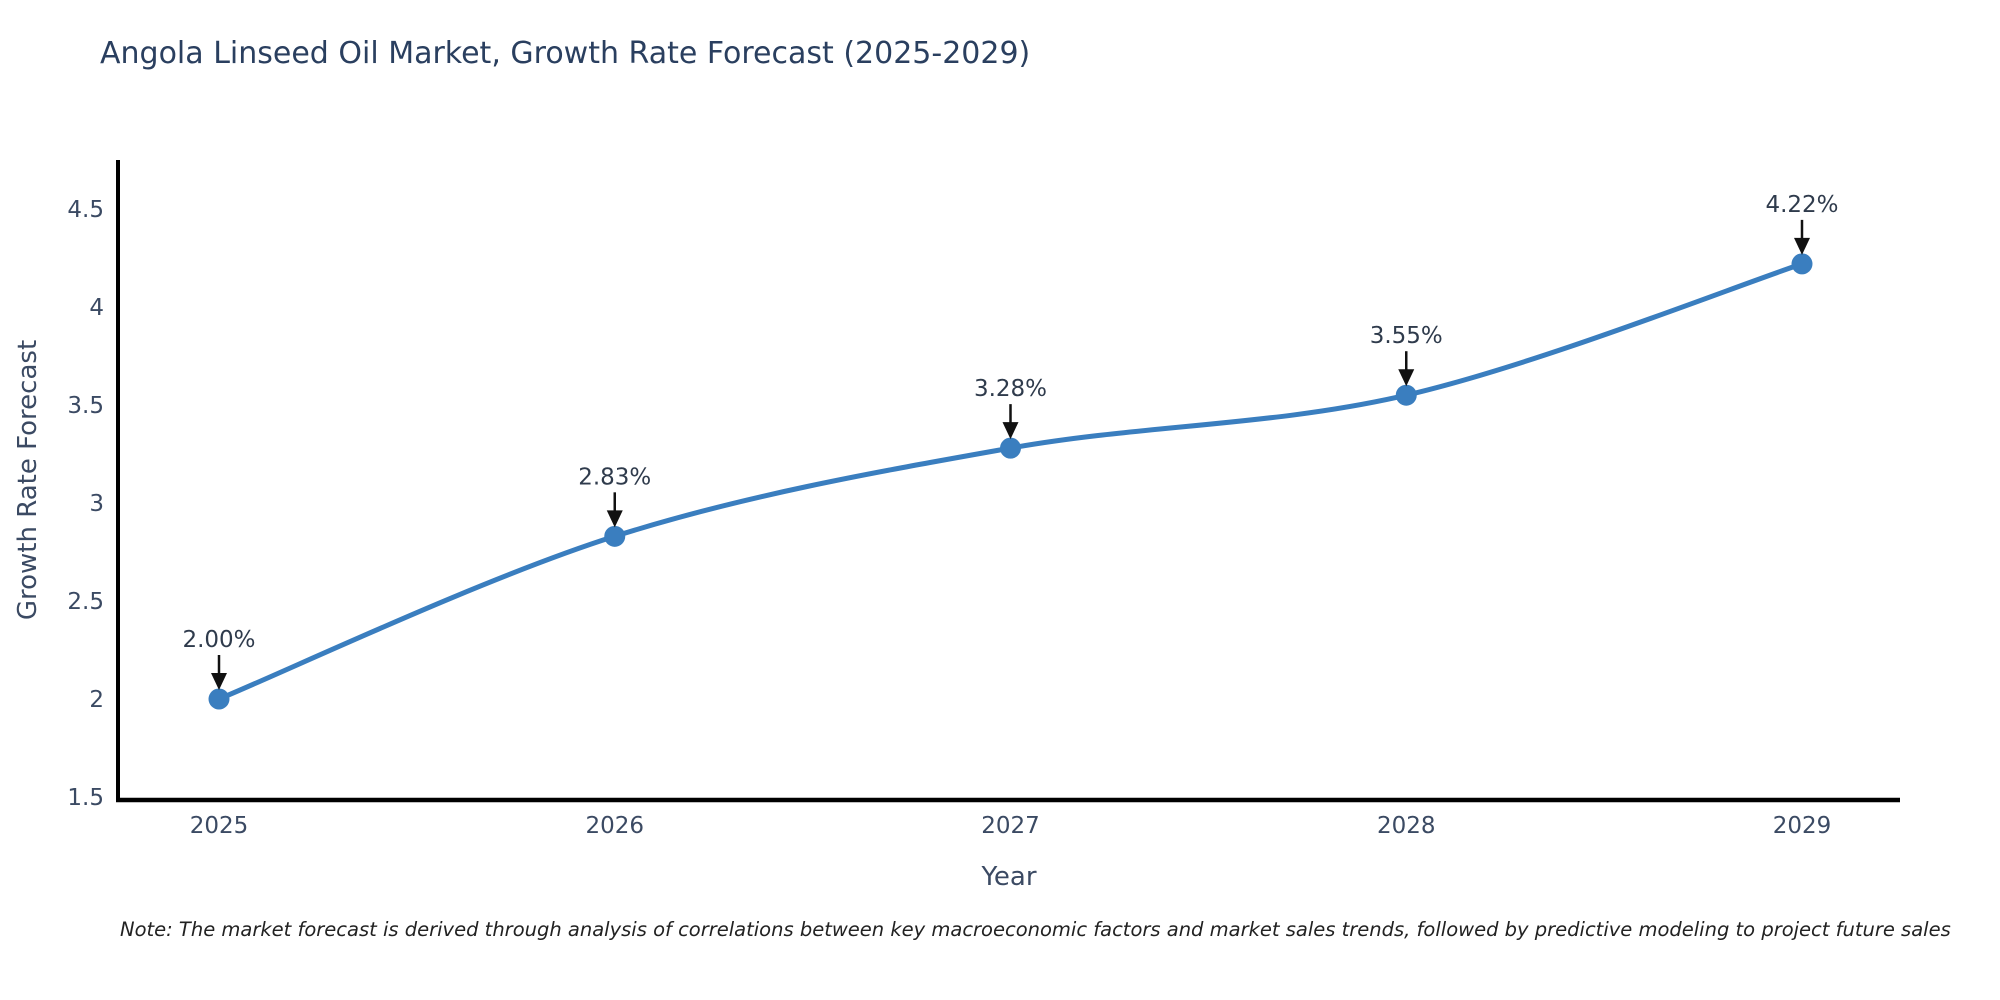  Describe the element at coordinates (1406, 336) in the screenshot. I see `point-value-label: 3.55%` at that location.